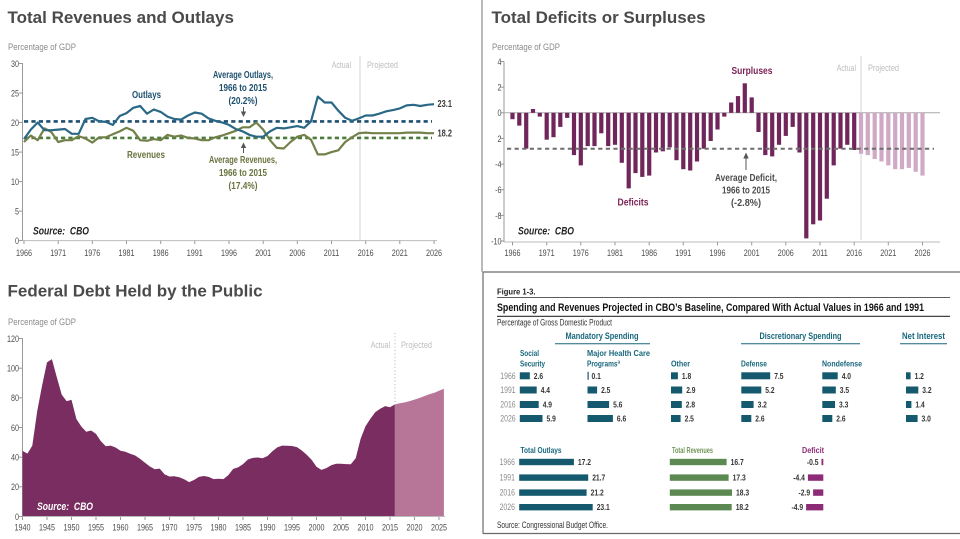 The width and height of the screenshot is (960, 539). Describe the element at coordinates (15, 428) in the screenshot. I see `svg-text: 60` at that location.